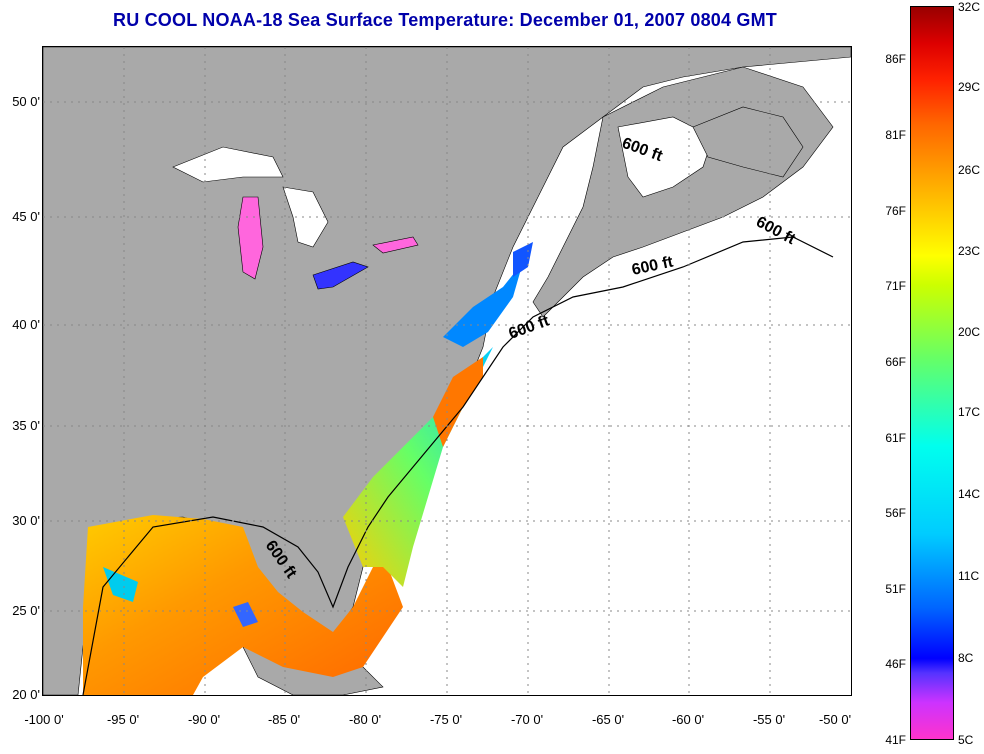 Image resolution: width=984 pixels, height=754 pixels. I want to click on colorbar-f-61: 61F, so click(895, 438).